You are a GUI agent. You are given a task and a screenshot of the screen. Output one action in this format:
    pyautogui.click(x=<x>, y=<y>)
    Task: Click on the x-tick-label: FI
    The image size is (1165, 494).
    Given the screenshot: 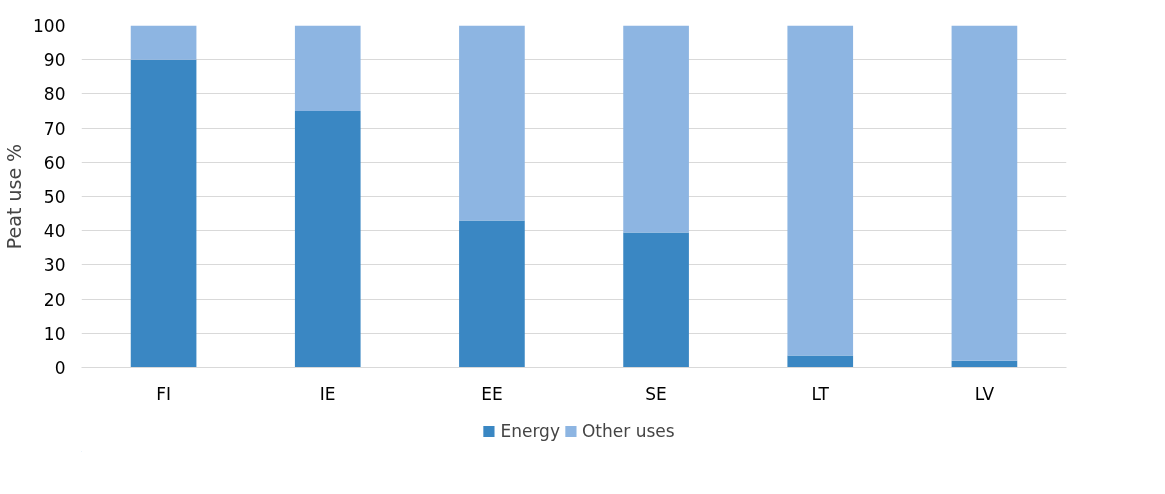 What is the action you would take?
    pyautogui.click(x=163, y=393)
    